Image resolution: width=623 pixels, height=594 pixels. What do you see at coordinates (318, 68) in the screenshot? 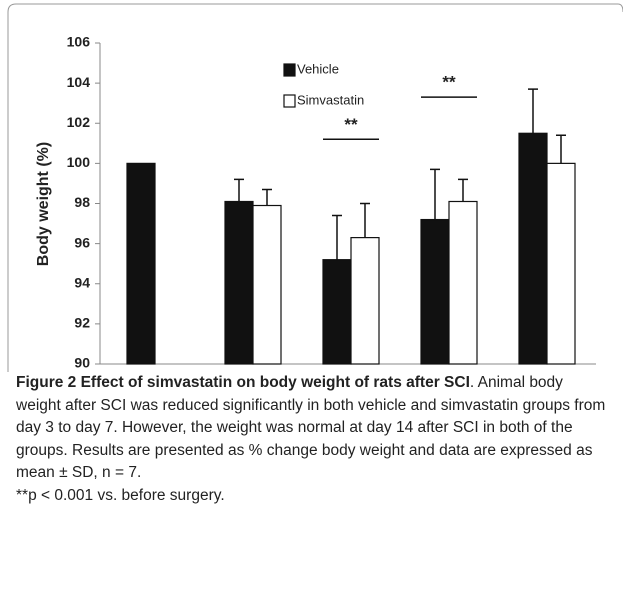
I see `legend-label: Vehicle` at bounding box center [318, 68].